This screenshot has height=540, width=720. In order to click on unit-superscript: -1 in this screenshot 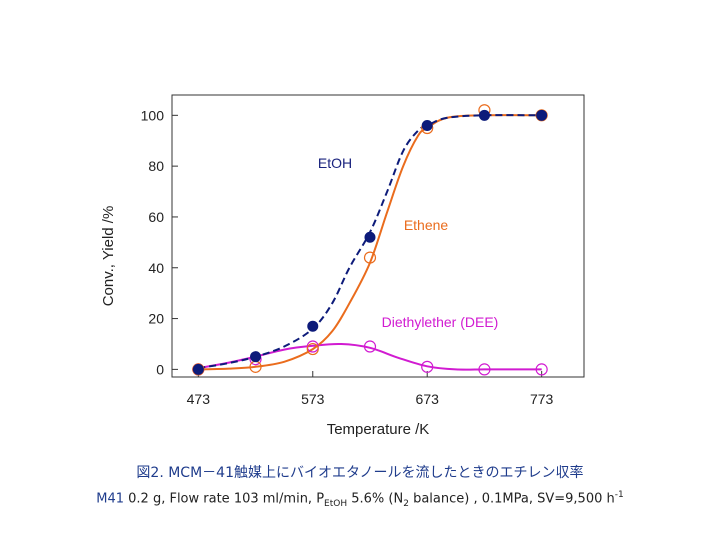, I will do `click(619, 495)`.